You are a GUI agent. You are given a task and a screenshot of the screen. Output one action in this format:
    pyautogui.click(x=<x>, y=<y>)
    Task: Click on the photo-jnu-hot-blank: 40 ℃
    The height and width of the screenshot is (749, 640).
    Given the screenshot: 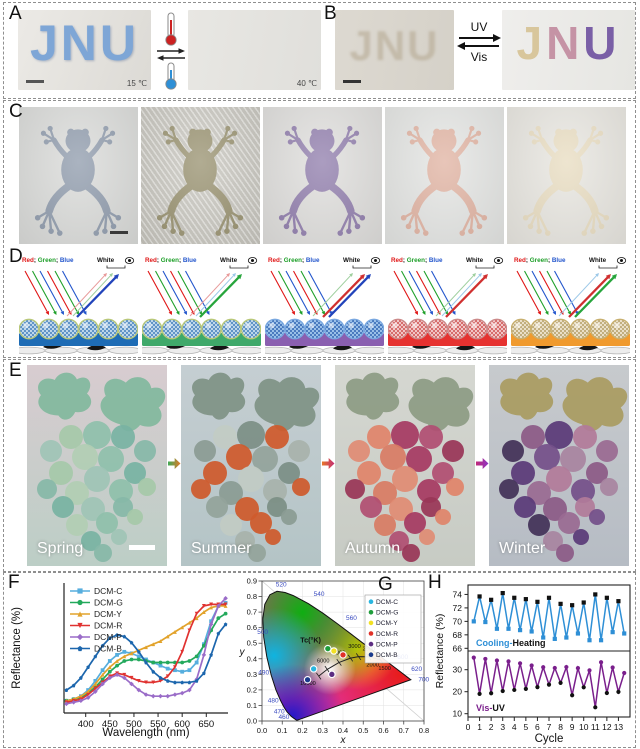 What is the action you would take?
    pyautogui.click(x=254, y=50)
    